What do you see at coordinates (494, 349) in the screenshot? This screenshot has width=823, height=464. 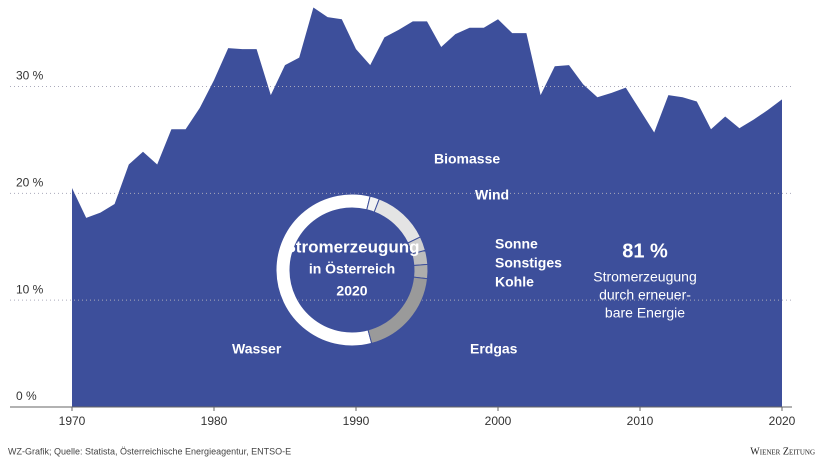 I see `segment-label: Erdgas` at bounding box center [494, 349].